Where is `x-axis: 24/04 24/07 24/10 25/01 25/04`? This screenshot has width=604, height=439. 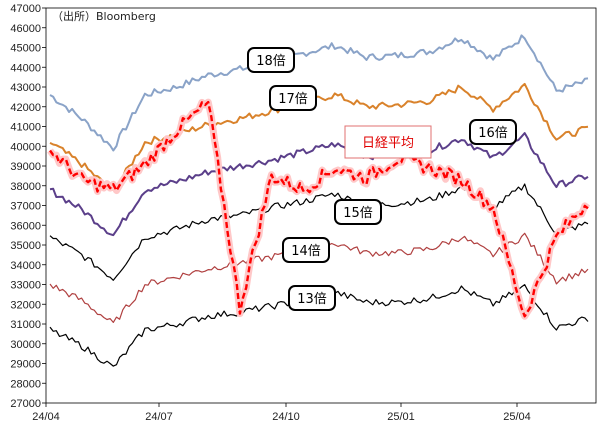 x-axis: 24/04 24/07 24/10 25/01 25/04 is located at coordinates (281, 413).